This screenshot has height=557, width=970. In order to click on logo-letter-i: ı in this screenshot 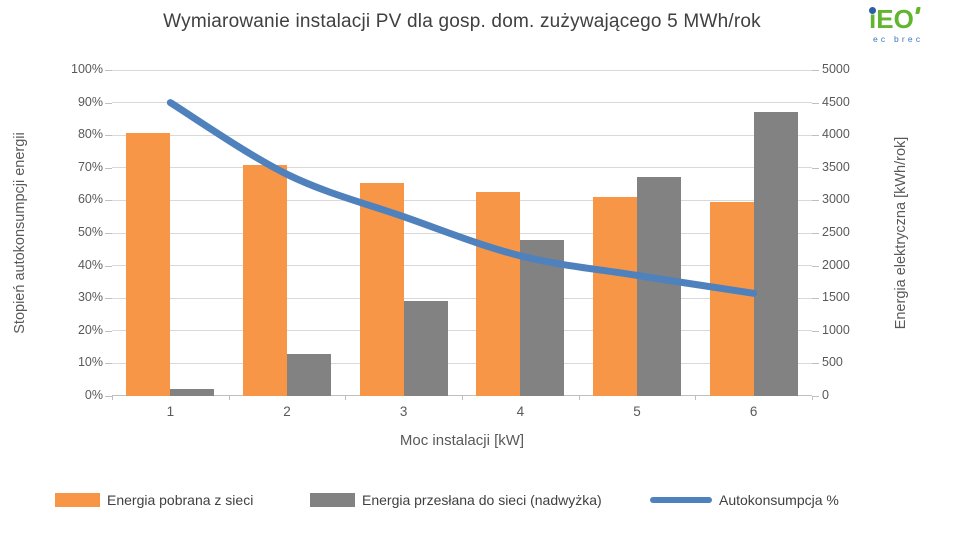, I will do `click(873, 19)`.